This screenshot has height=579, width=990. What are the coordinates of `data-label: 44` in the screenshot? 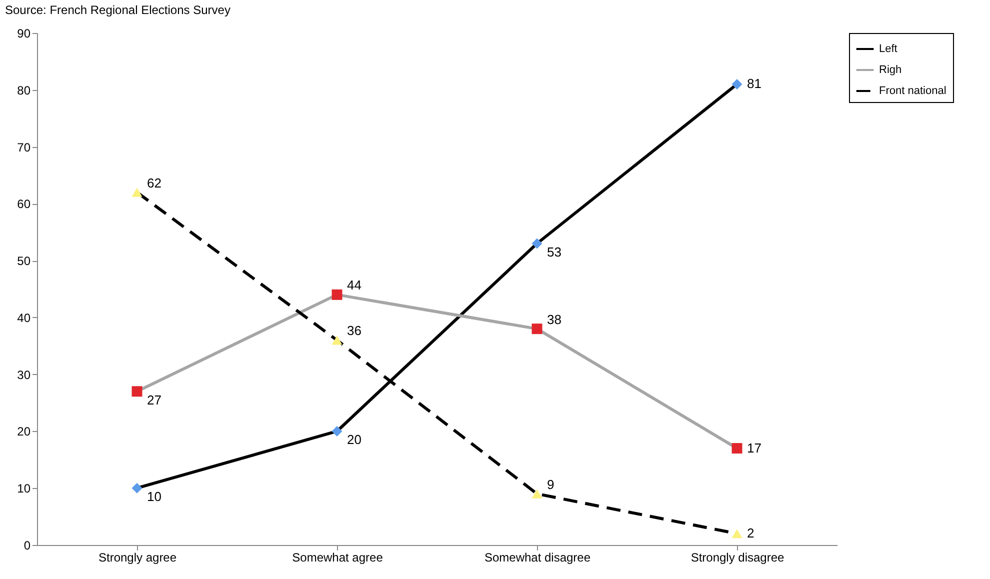 It's located at (354, 285).